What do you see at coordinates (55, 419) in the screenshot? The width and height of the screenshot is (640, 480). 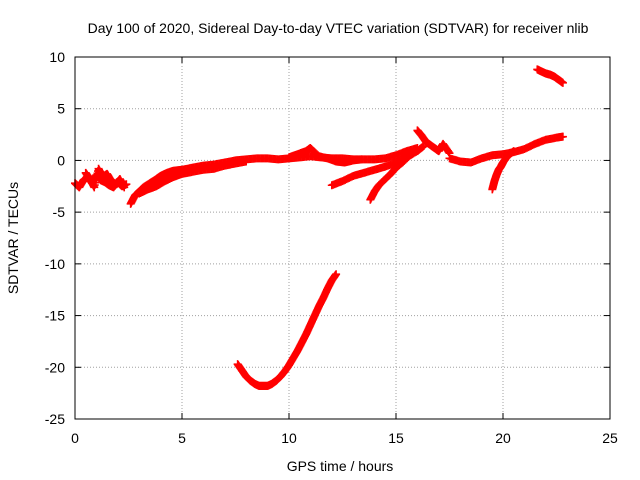 I see `y-tick-label: -25` at bounding box center [55, 419].